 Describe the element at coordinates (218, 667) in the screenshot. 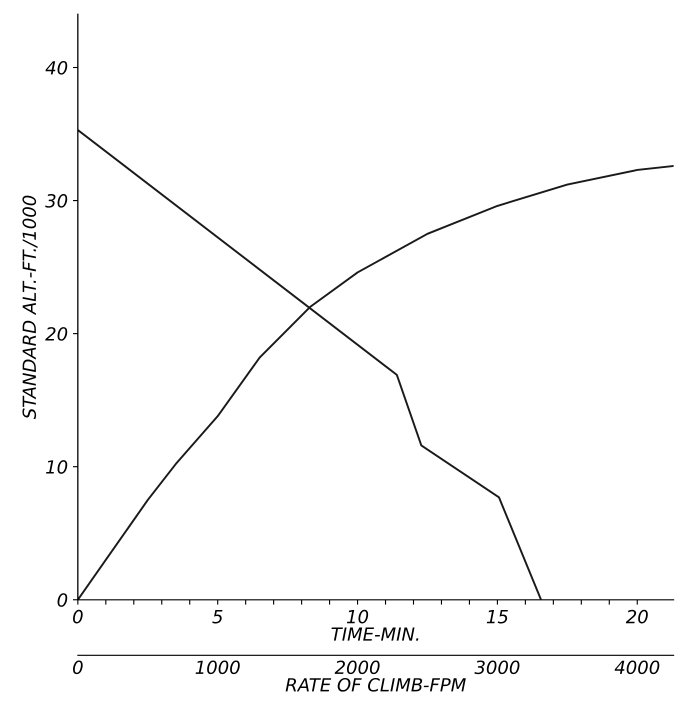

I see `x2-tick-label: 1000` at that location.